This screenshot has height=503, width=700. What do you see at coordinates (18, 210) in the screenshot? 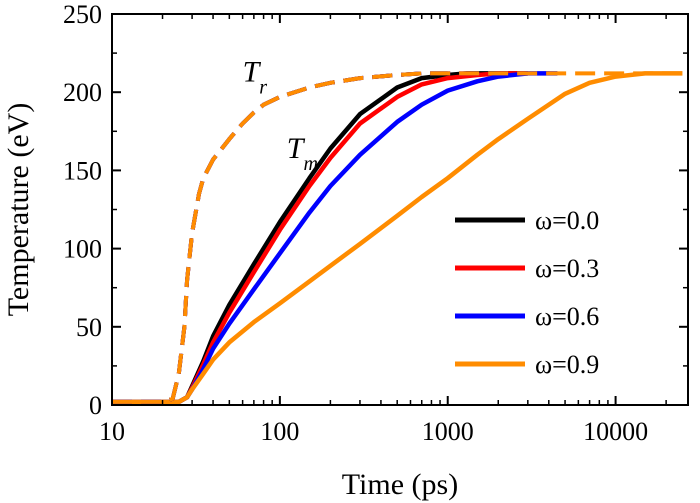
I see `y-axis-title: Temperature (eV)` at bounding box center [18, 210].